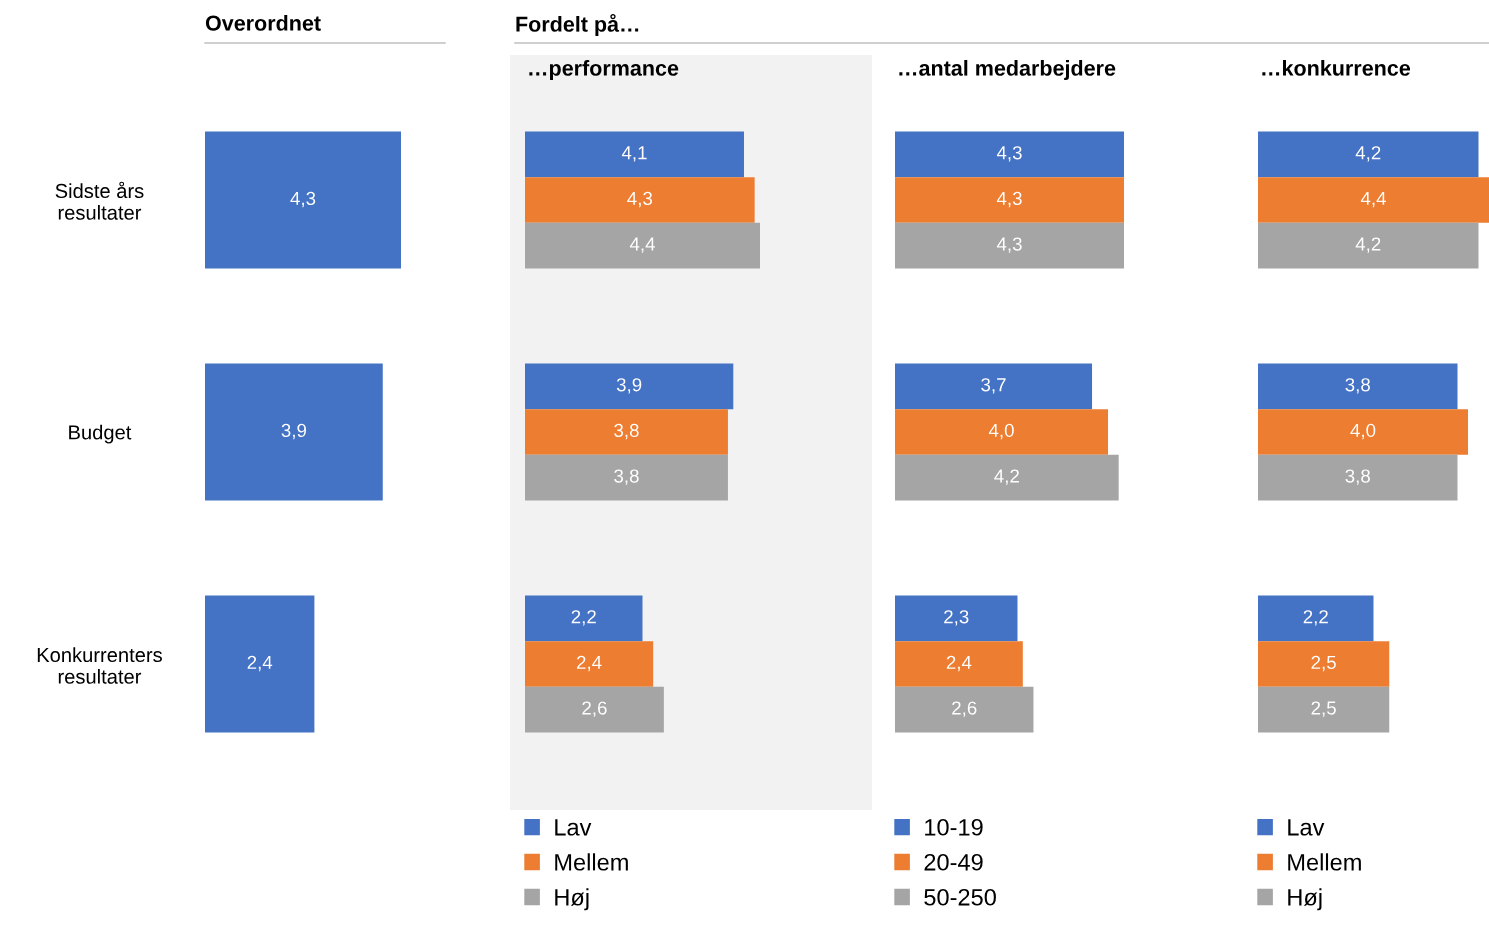  Describe the element at coordinates (1007, 70) in the screenshot. I see `chart-title: …antal medarbejdere` at that location.